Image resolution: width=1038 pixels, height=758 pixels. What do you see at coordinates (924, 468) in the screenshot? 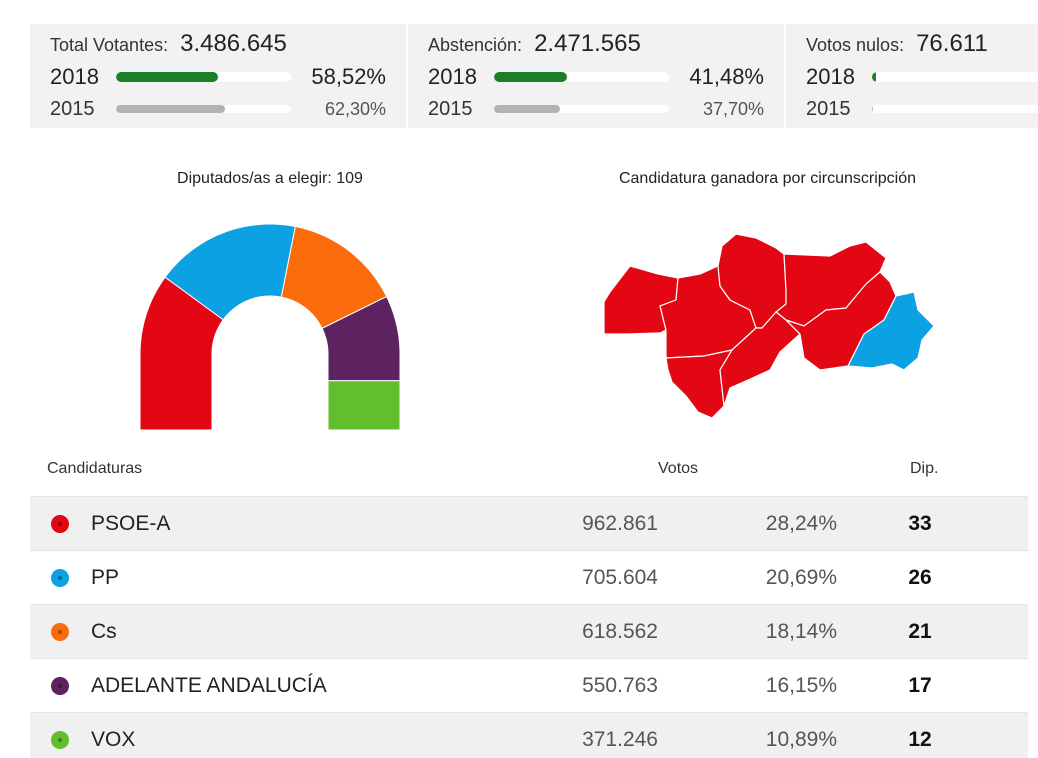
I see `header-dip: Dip.` at bounding box center [924, 468].